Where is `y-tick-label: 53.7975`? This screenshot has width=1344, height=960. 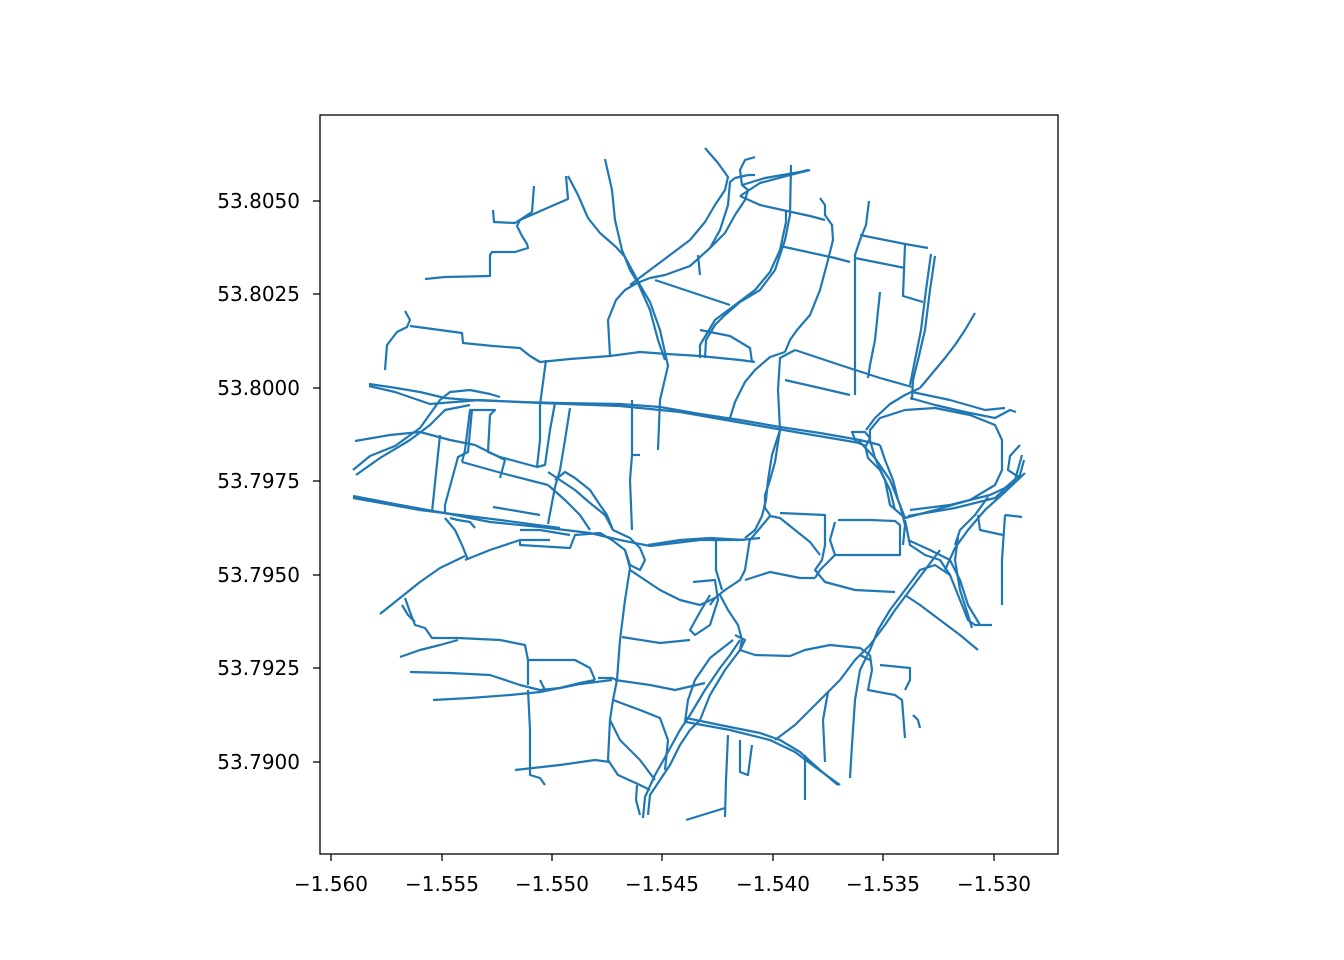 y-tick-label: 53.7975 is located at coordinates (258, 481).